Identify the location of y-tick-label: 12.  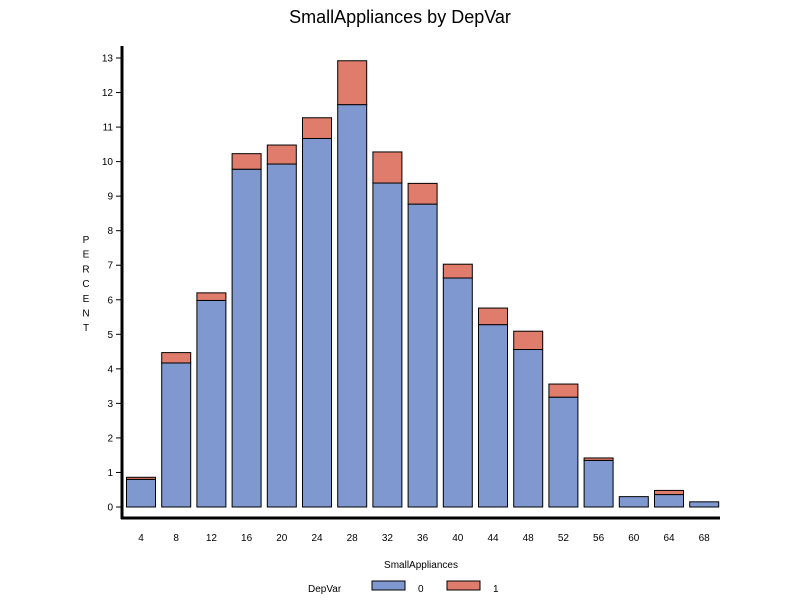
(108, 93).